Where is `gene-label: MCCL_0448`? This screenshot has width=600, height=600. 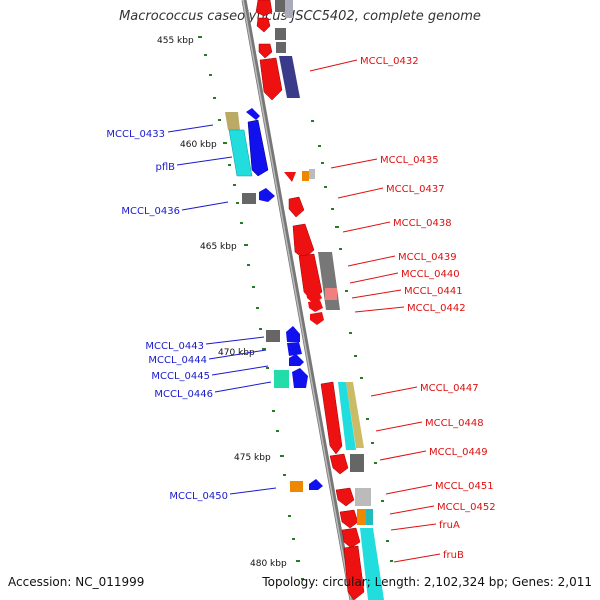 gene-label: MCCL_0448 is located at coordinates (454, 423).